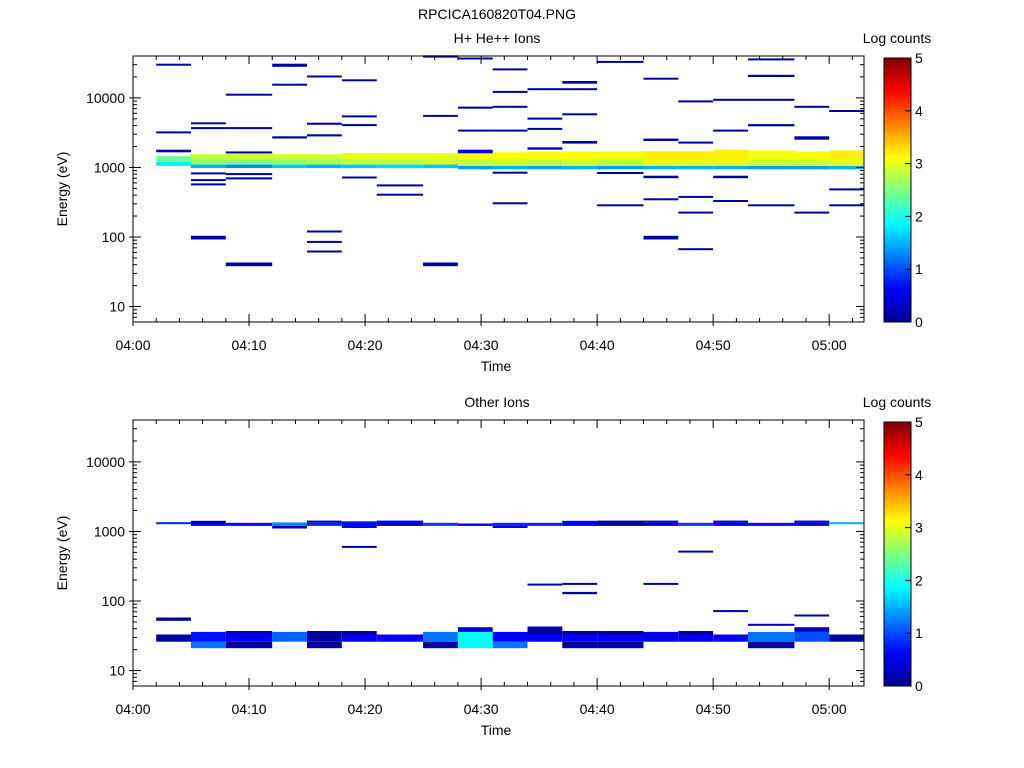 This screenshot has height=768, width=1024. What do you see at coordinates (496, 402) in the screenshot?
I see `panel-bottom-title: Other Ions` at bounding box center [496, 402].